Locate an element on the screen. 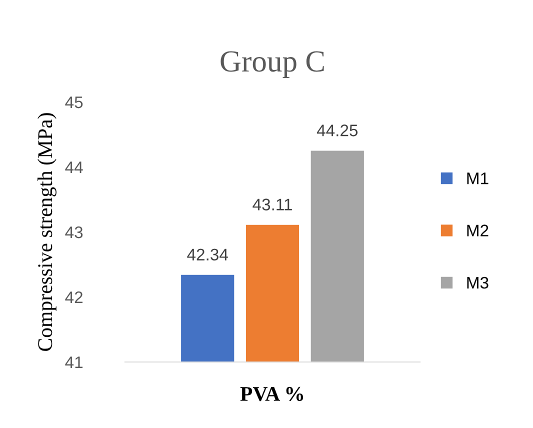 This screenshot has height=428, width=533. y-tick-label: 42 is located at coordinates (73, 297).